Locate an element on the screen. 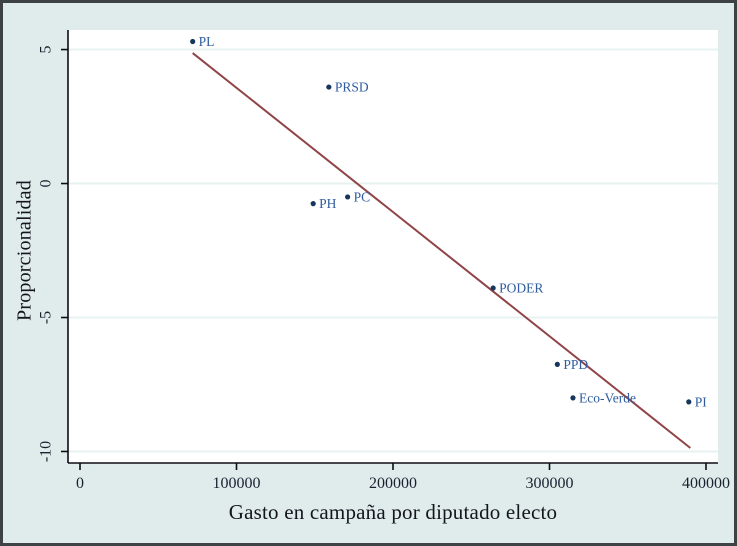 This screenshot has height=546, width=737. data-point-PPD is located at coordinates (557, 364).